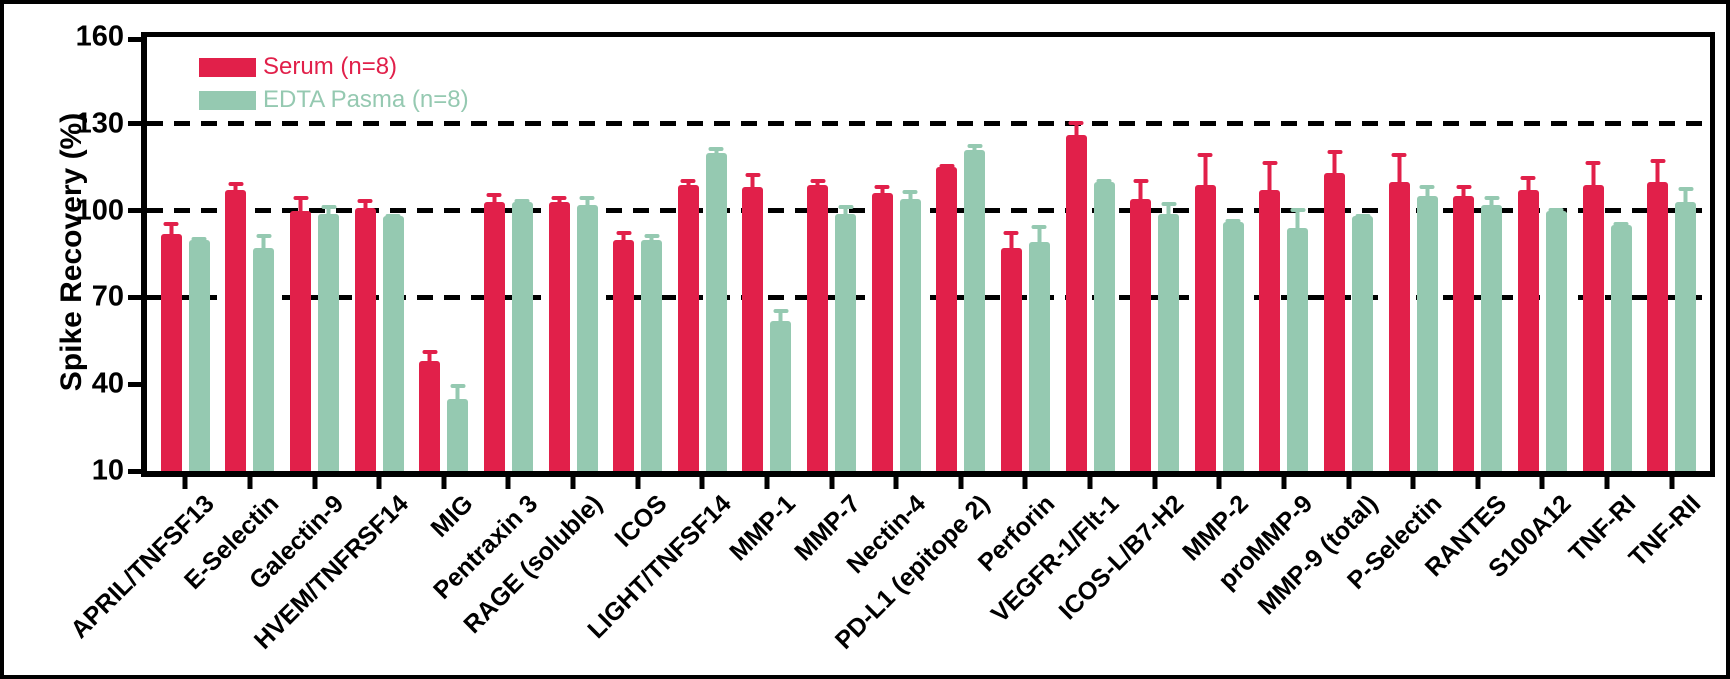 This screenshot has height=679, width=1730. Describe the element at coordinates (107, 296) in the screenshot. I see `y-tick-label-70: 70` at that location.